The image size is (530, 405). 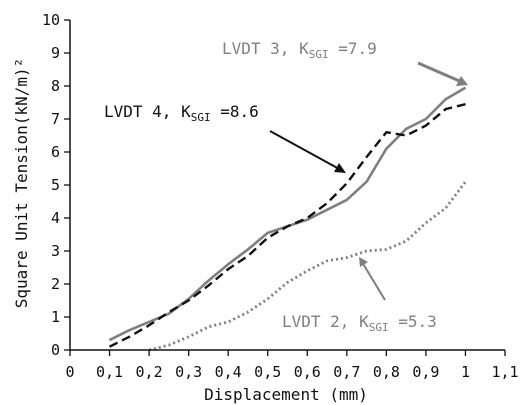 What do you see at coordinates (55, 185) in the screenshot?
I see `y-tick-label: 5` at bounding box center [55, 185].